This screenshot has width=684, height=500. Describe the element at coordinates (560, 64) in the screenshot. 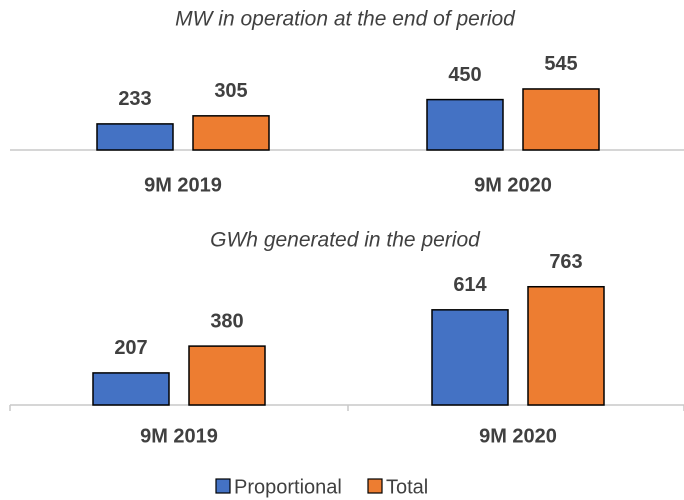

I see `data-label: 545` at that location.